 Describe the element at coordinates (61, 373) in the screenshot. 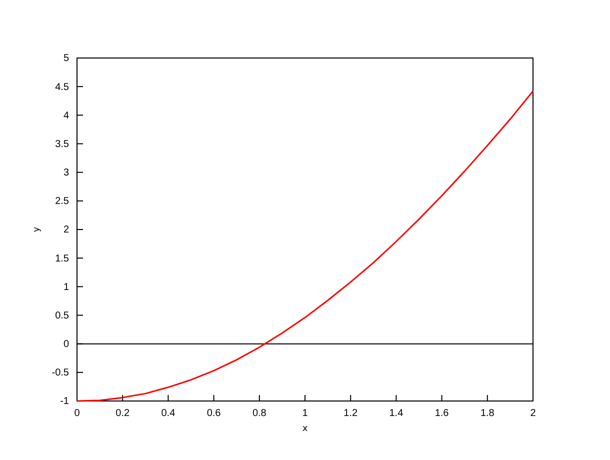

I see `y-tick-label: -0.5` at that location.